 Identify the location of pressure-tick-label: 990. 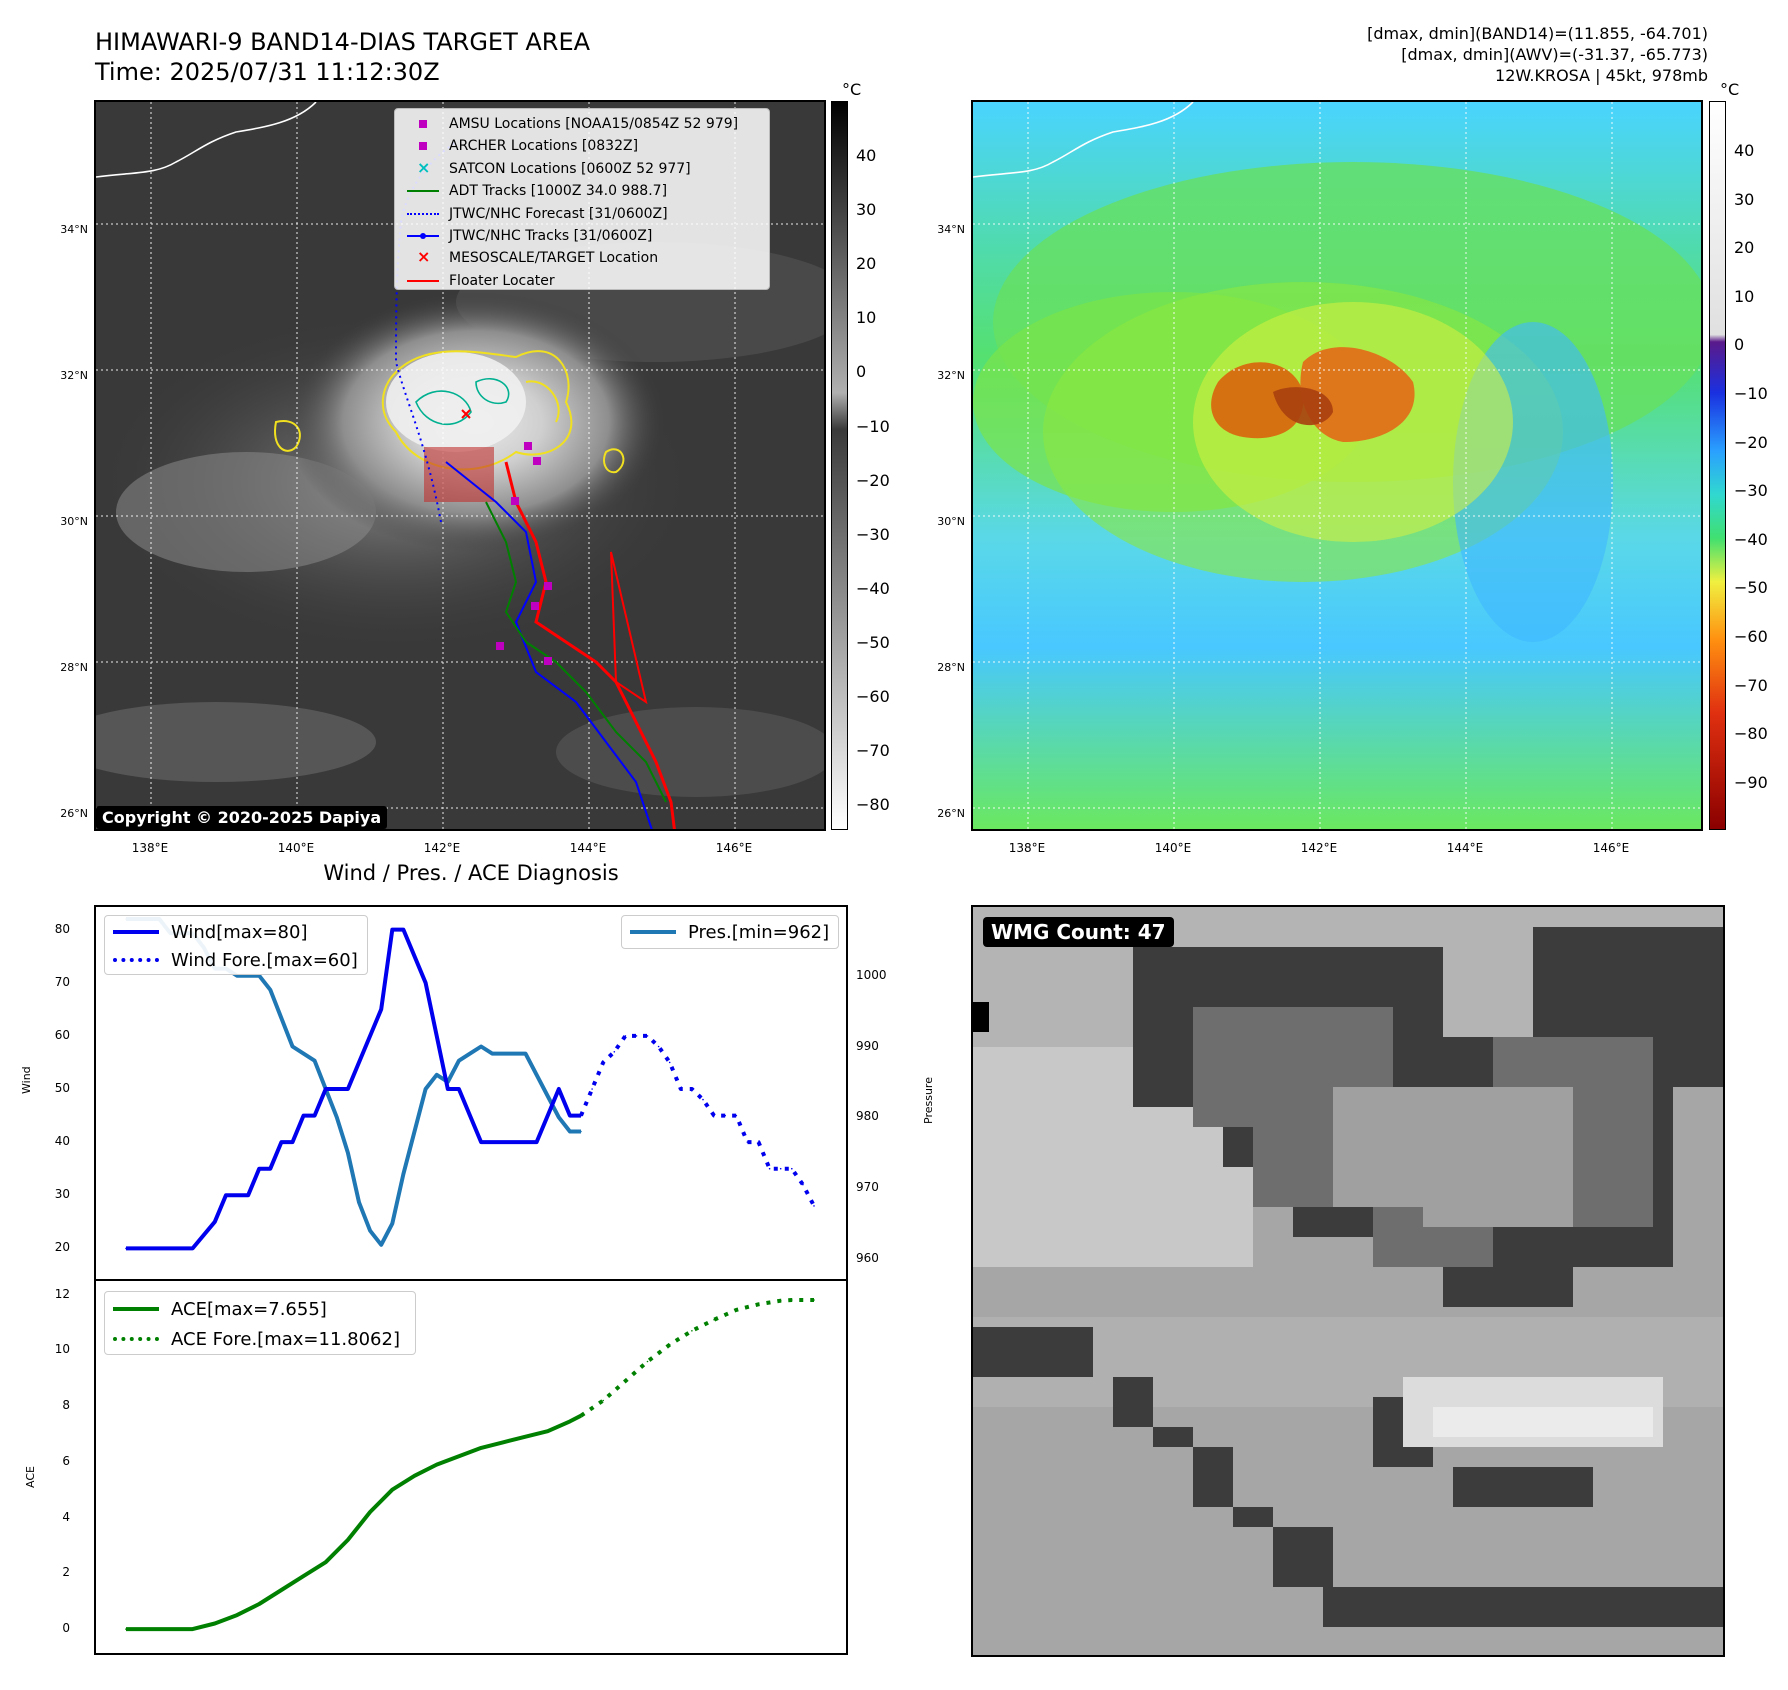
(867, 1045).